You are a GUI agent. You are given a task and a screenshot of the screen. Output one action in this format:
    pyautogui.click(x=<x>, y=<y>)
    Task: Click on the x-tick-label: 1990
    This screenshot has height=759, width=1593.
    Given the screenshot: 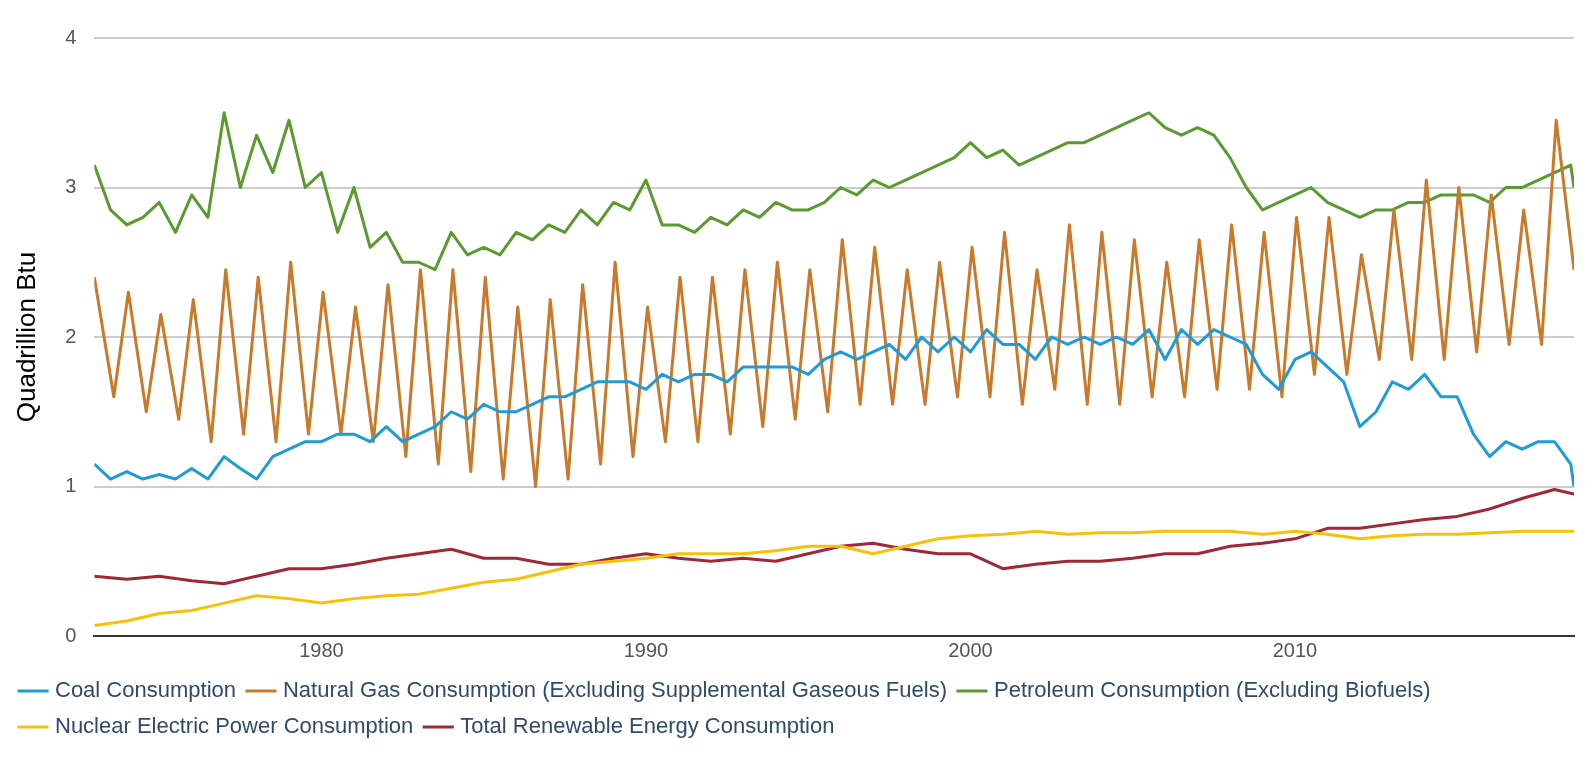 What is the action you would take?
    pyautogui.click(x=646, y=649)
    